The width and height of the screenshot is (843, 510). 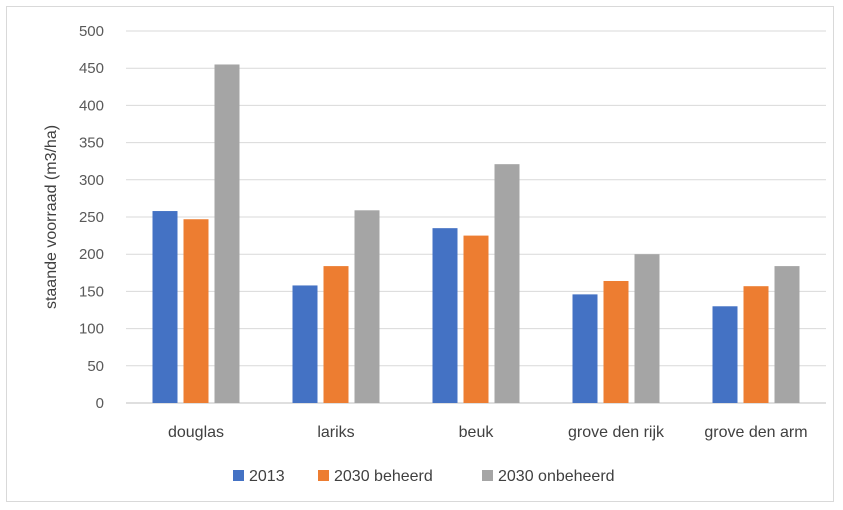 I want to click on x-category-label: douglas, so click(x=196, y=432).